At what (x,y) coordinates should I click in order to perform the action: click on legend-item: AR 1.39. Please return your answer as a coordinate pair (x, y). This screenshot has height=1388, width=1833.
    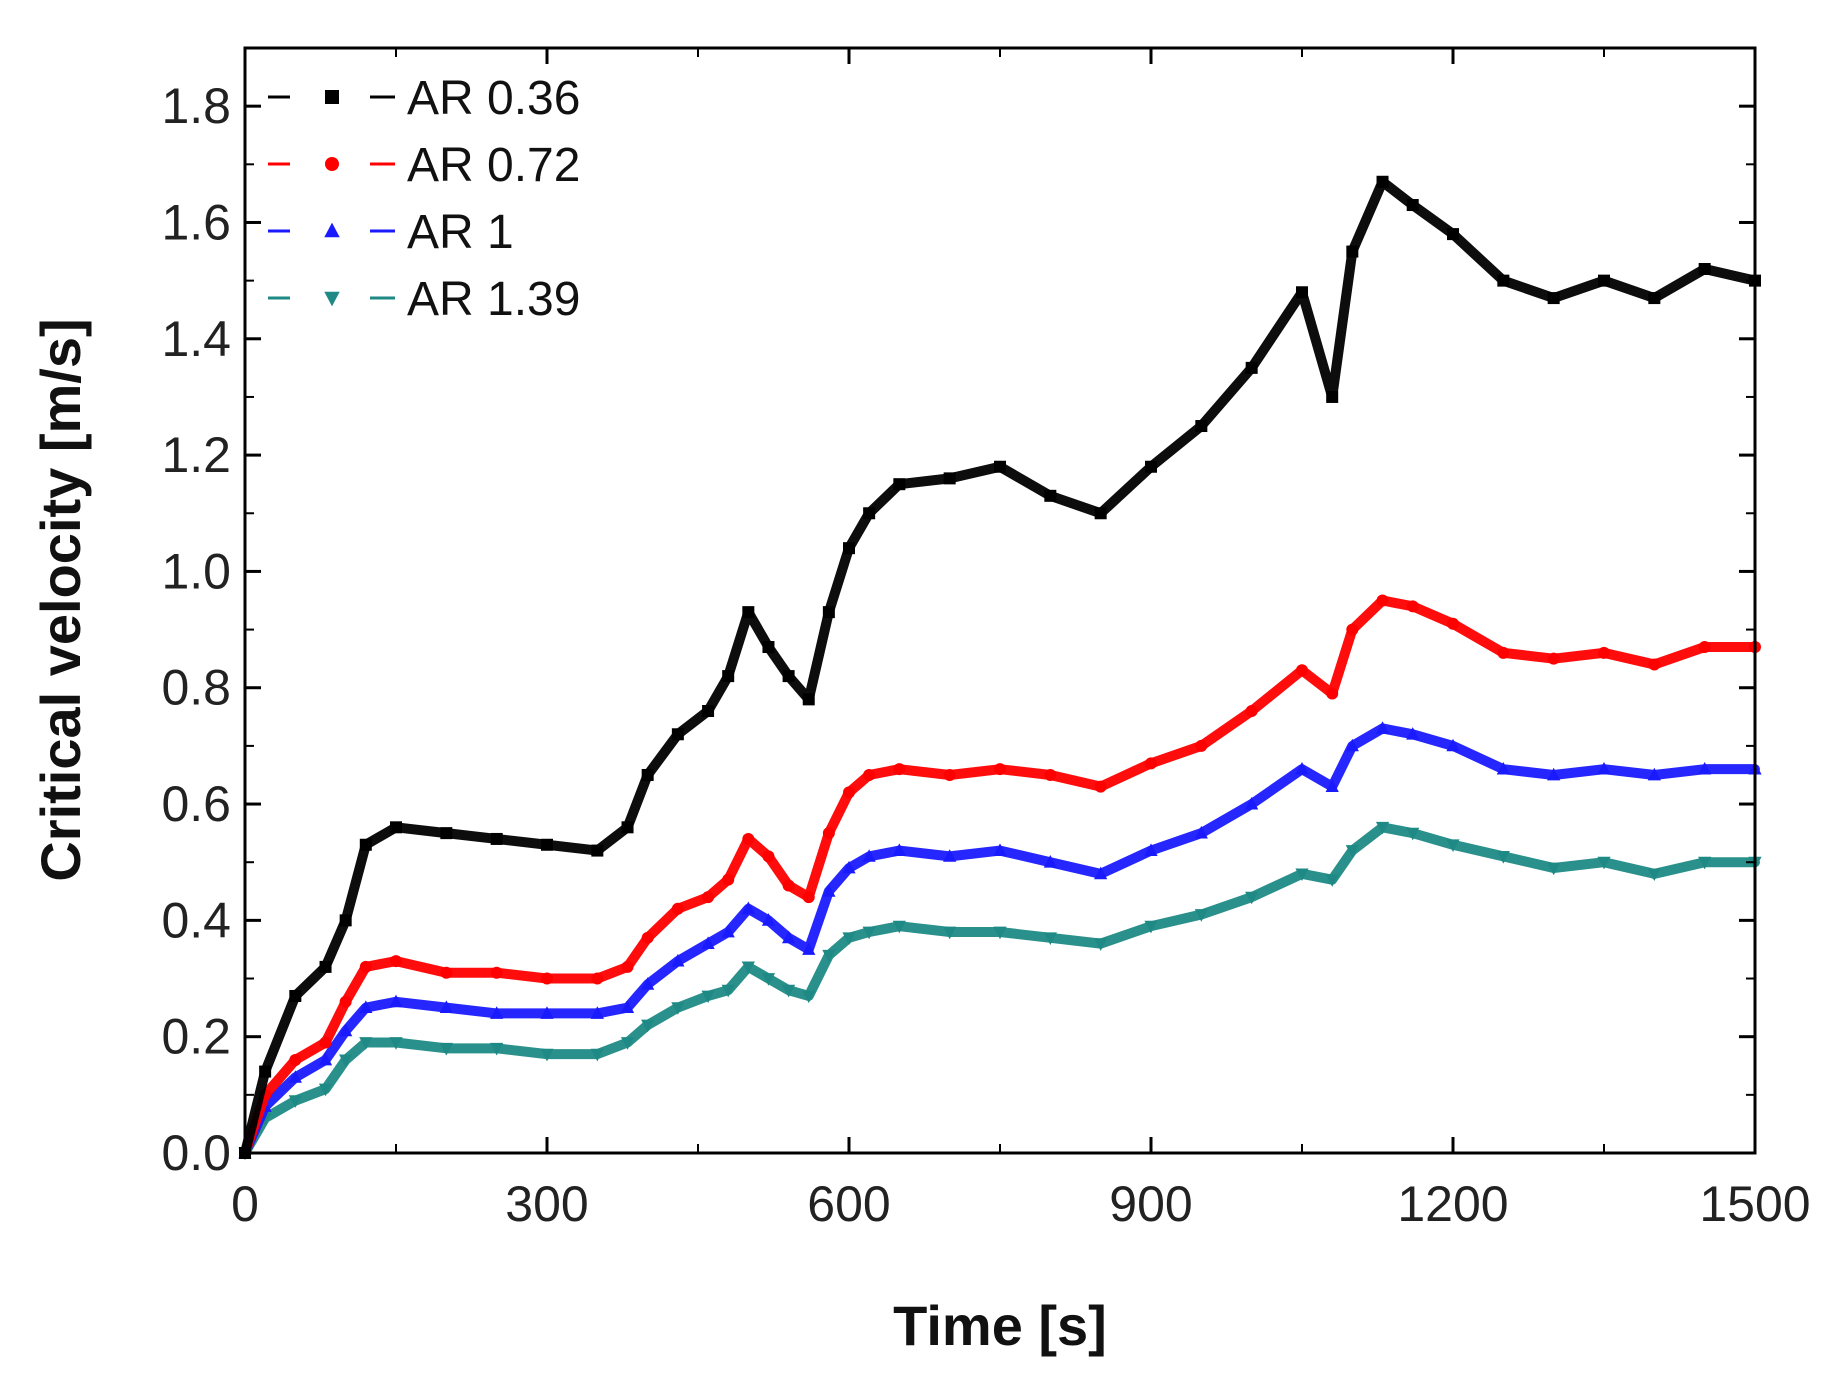
    Looking at the image, I should click on (424, 299).